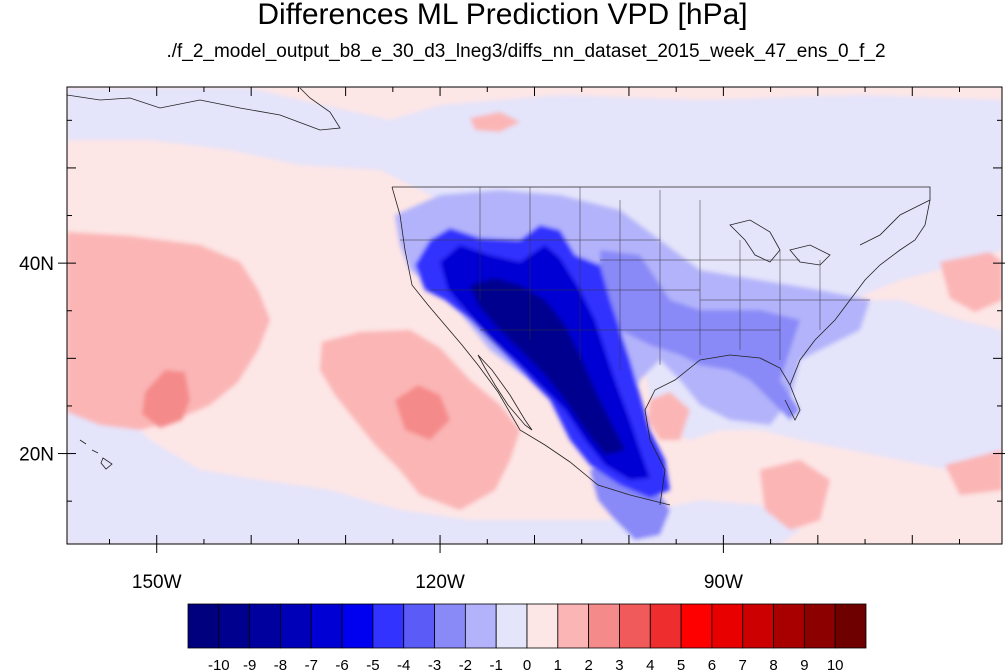 Image resolution: width=1005 pixels, height=672 pixels. Describe the element at coordinates (183, 522) in the screenshot. I see `field-region-light-blue` at that location.